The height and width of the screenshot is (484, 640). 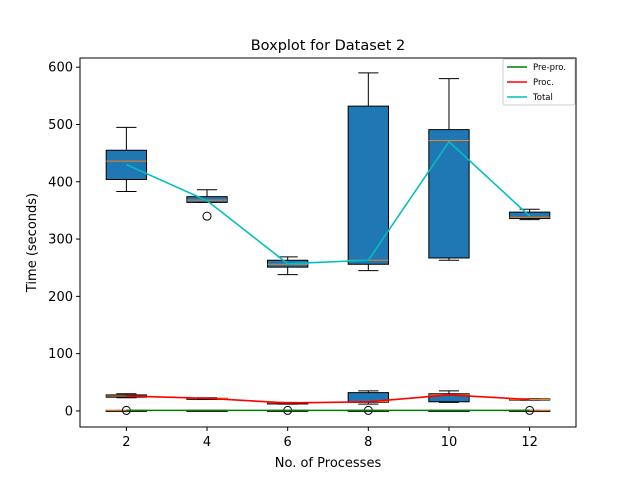 I want to click on legend-label-proc: Proc., so click(x=543, y=83).